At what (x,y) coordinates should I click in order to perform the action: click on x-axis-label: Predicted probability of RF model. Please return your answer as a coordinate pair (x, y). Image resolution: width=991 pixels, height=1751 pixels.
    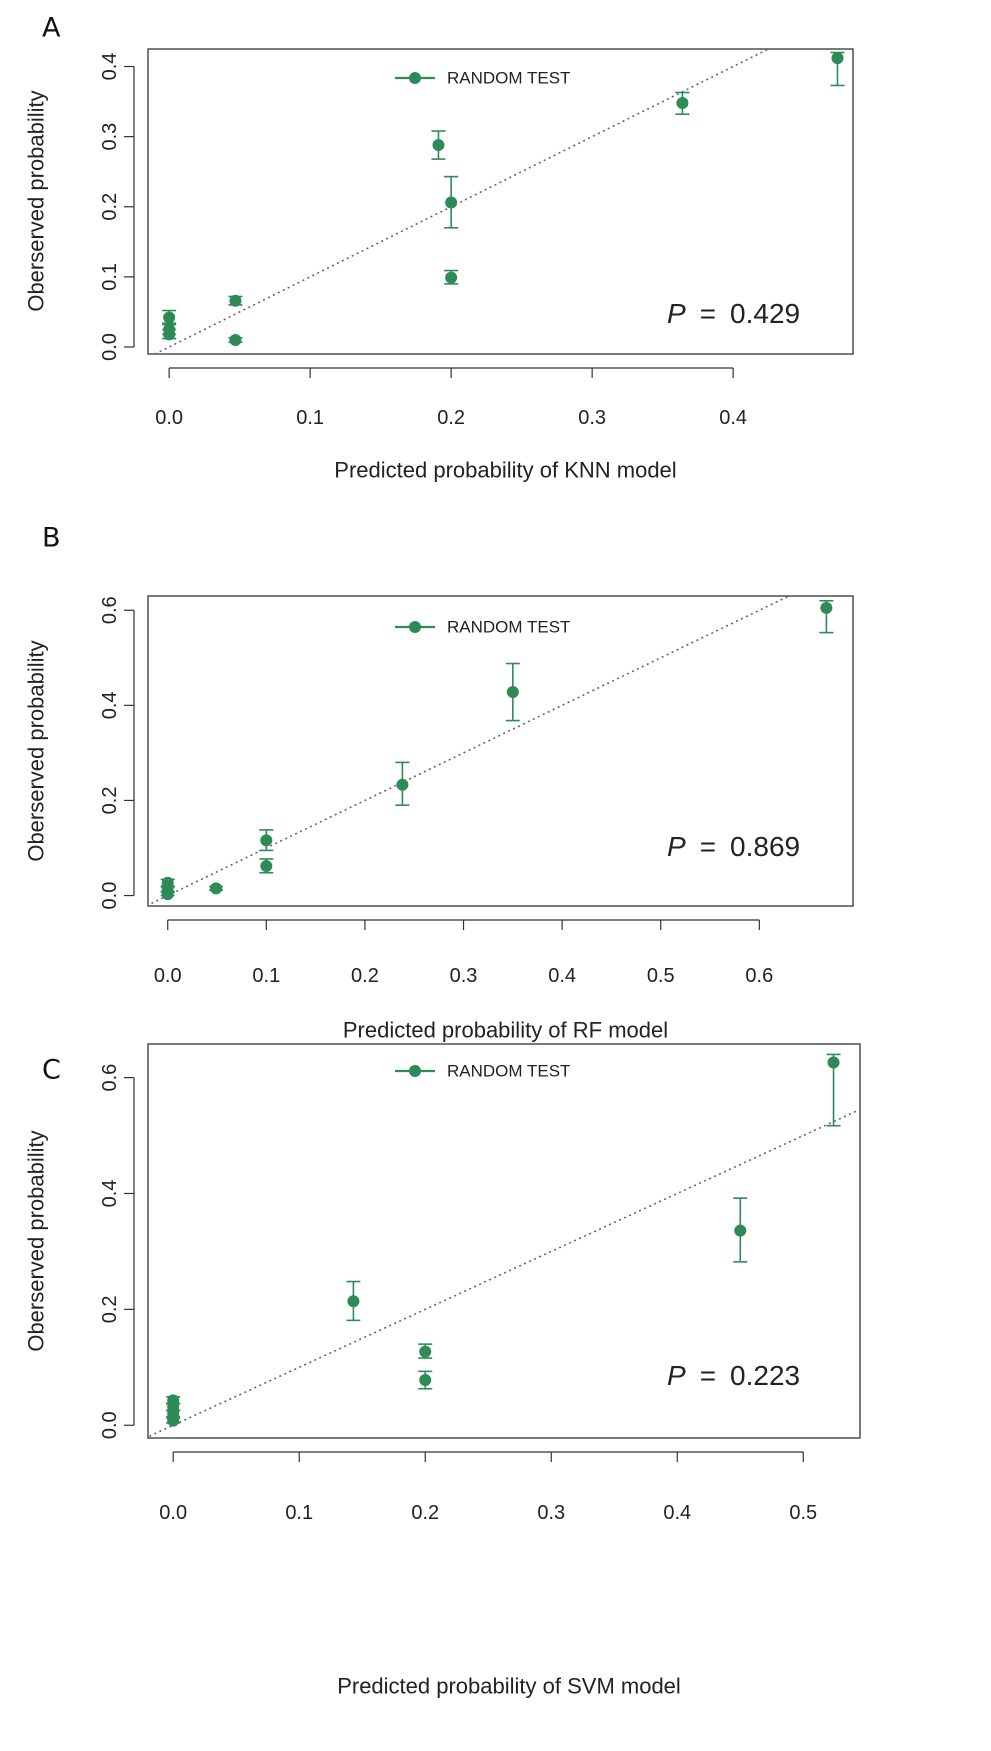
    Looking at the image, I should click on (505, 1030).